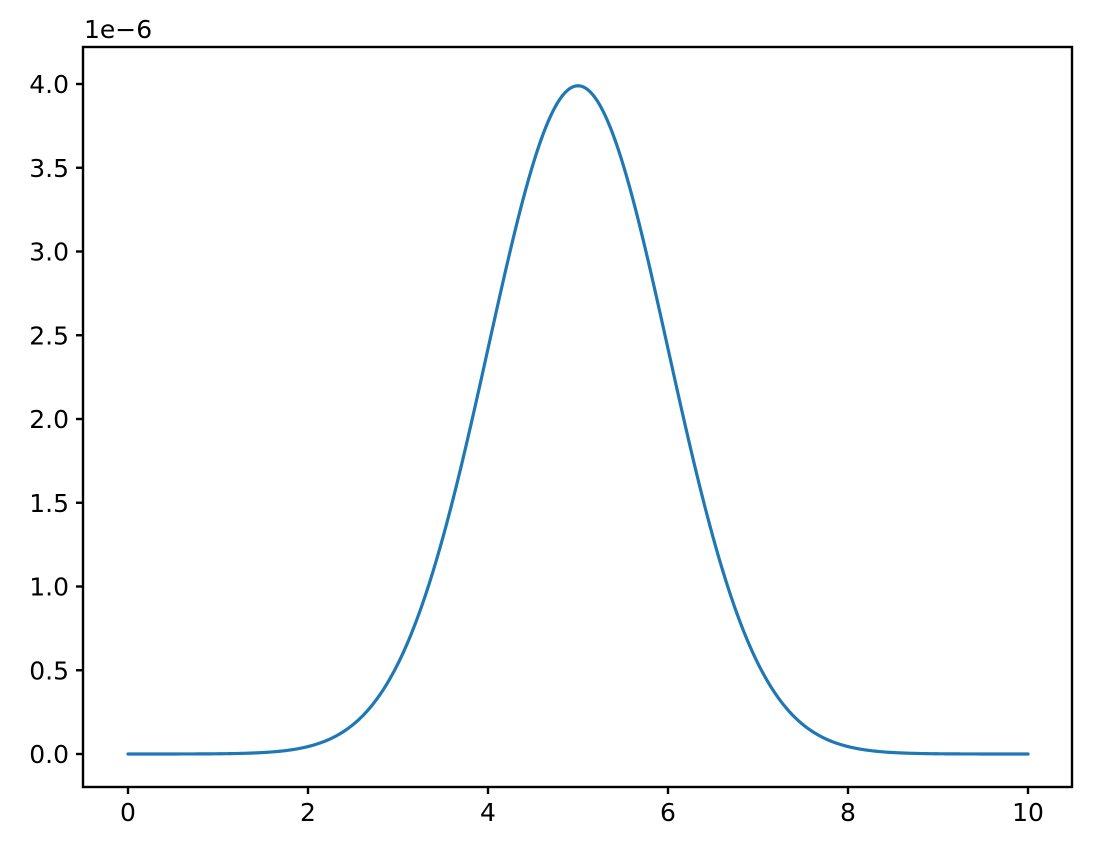  What do you see at coordinates (128, 812) in the screenshot?
I see `x-tick-label: 0` at bounding box center [128, 812].